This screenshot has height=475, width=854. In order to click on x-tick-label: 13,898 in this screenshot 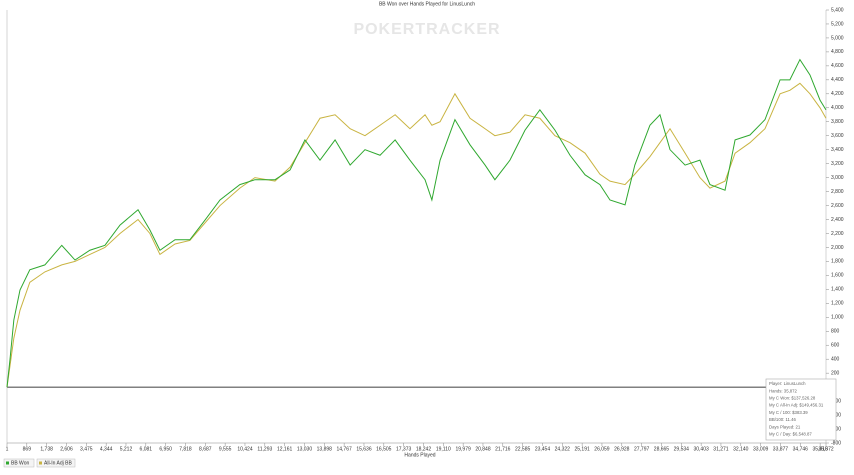, I will do `click(325, 449)`.